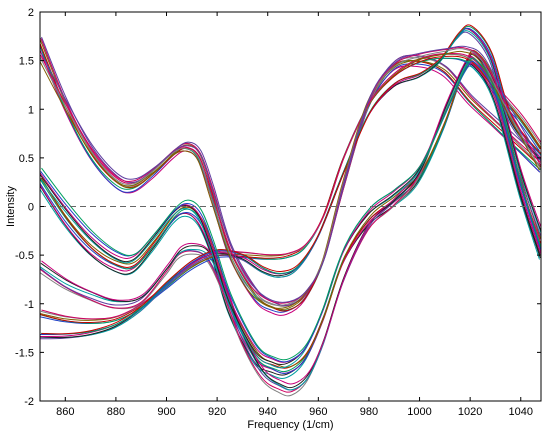 This screenshot has width=546, height=434. Describe the element at coordinates (26, 62) in the screenshot. I see `y-tick-label: 1.5` at that location.